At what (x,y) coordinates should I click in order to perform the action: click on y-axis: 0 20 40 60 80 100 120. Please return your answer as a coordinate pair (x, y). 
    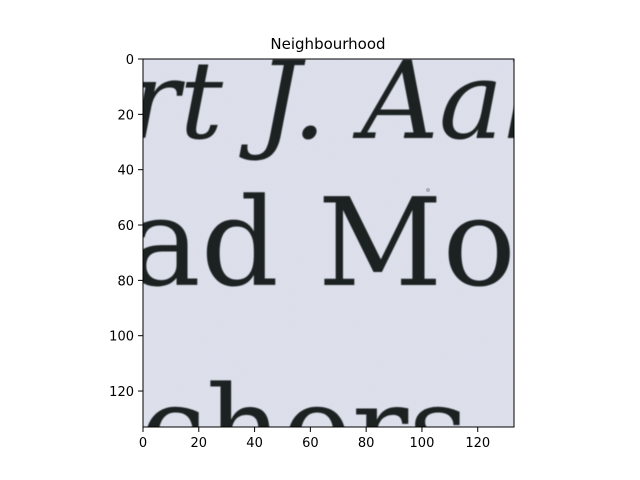
    Looking at the image, I should click on (126, 226).